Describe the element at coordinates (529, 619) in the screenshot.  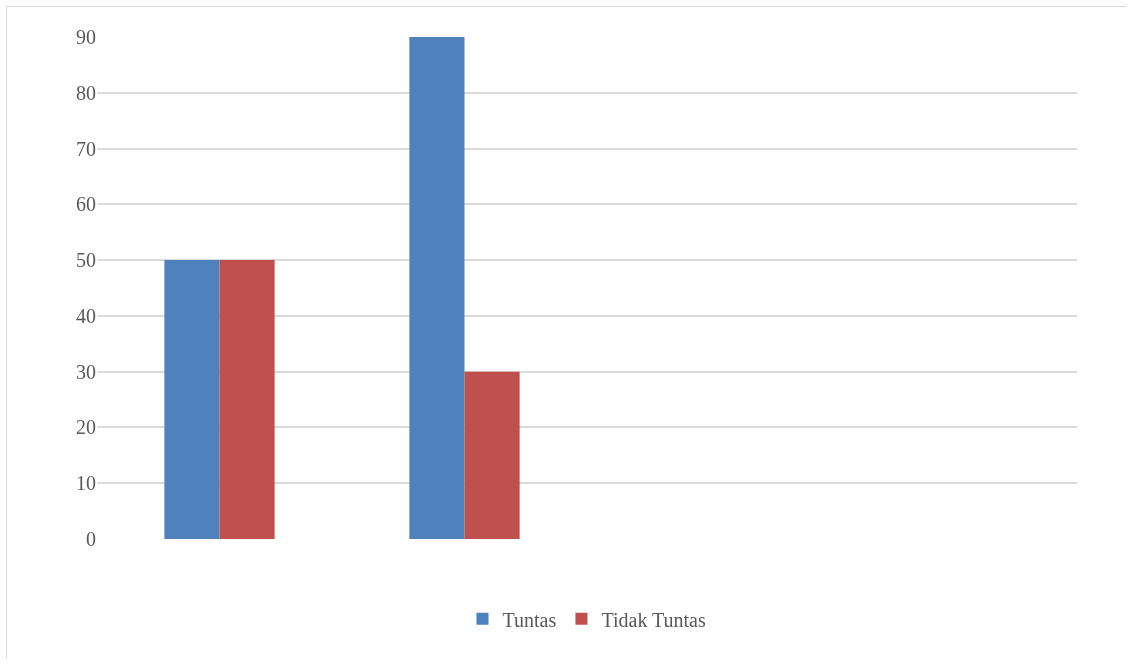
I see `legend-label: Tuntas` at that location.